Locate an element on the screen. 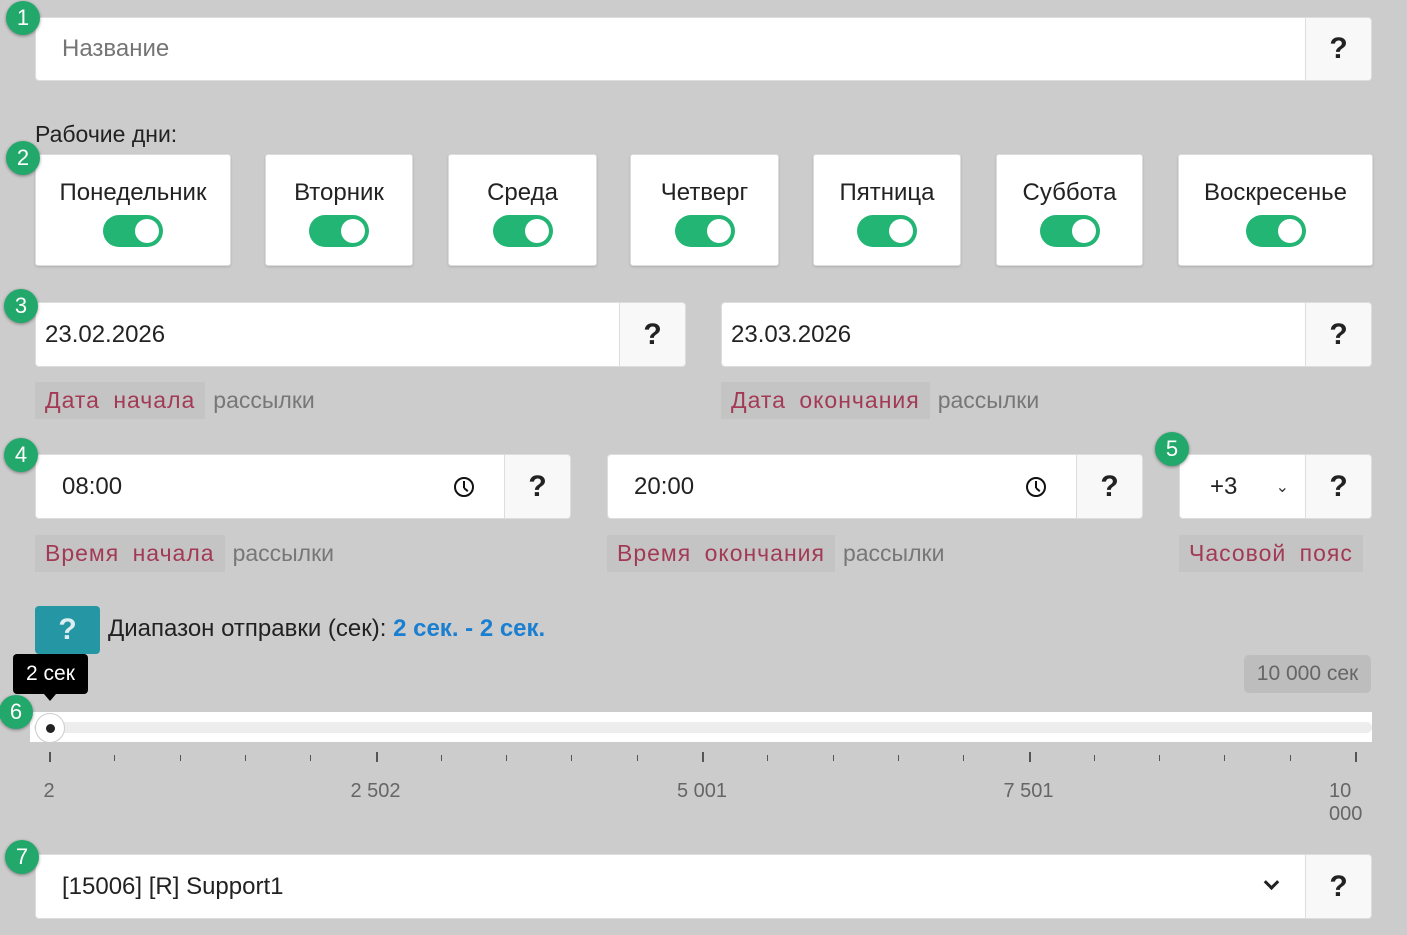 This screenshot has width=1407, height=935. working-days-label: Рабочие дни: is located at coordinates (106, 134).